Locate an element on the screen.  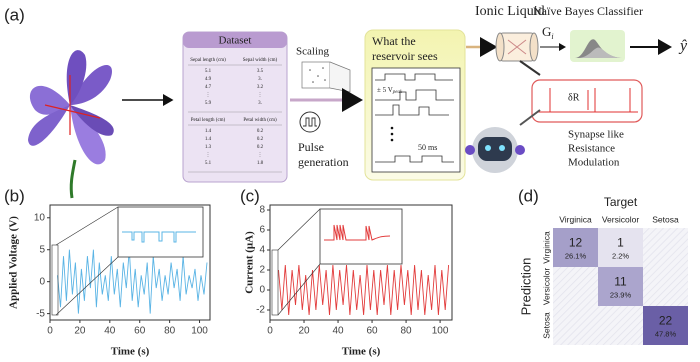
reservoir-card: What the reservoir sees ± 5 Vpeak 50 ms is located at coordinates (415, 105).